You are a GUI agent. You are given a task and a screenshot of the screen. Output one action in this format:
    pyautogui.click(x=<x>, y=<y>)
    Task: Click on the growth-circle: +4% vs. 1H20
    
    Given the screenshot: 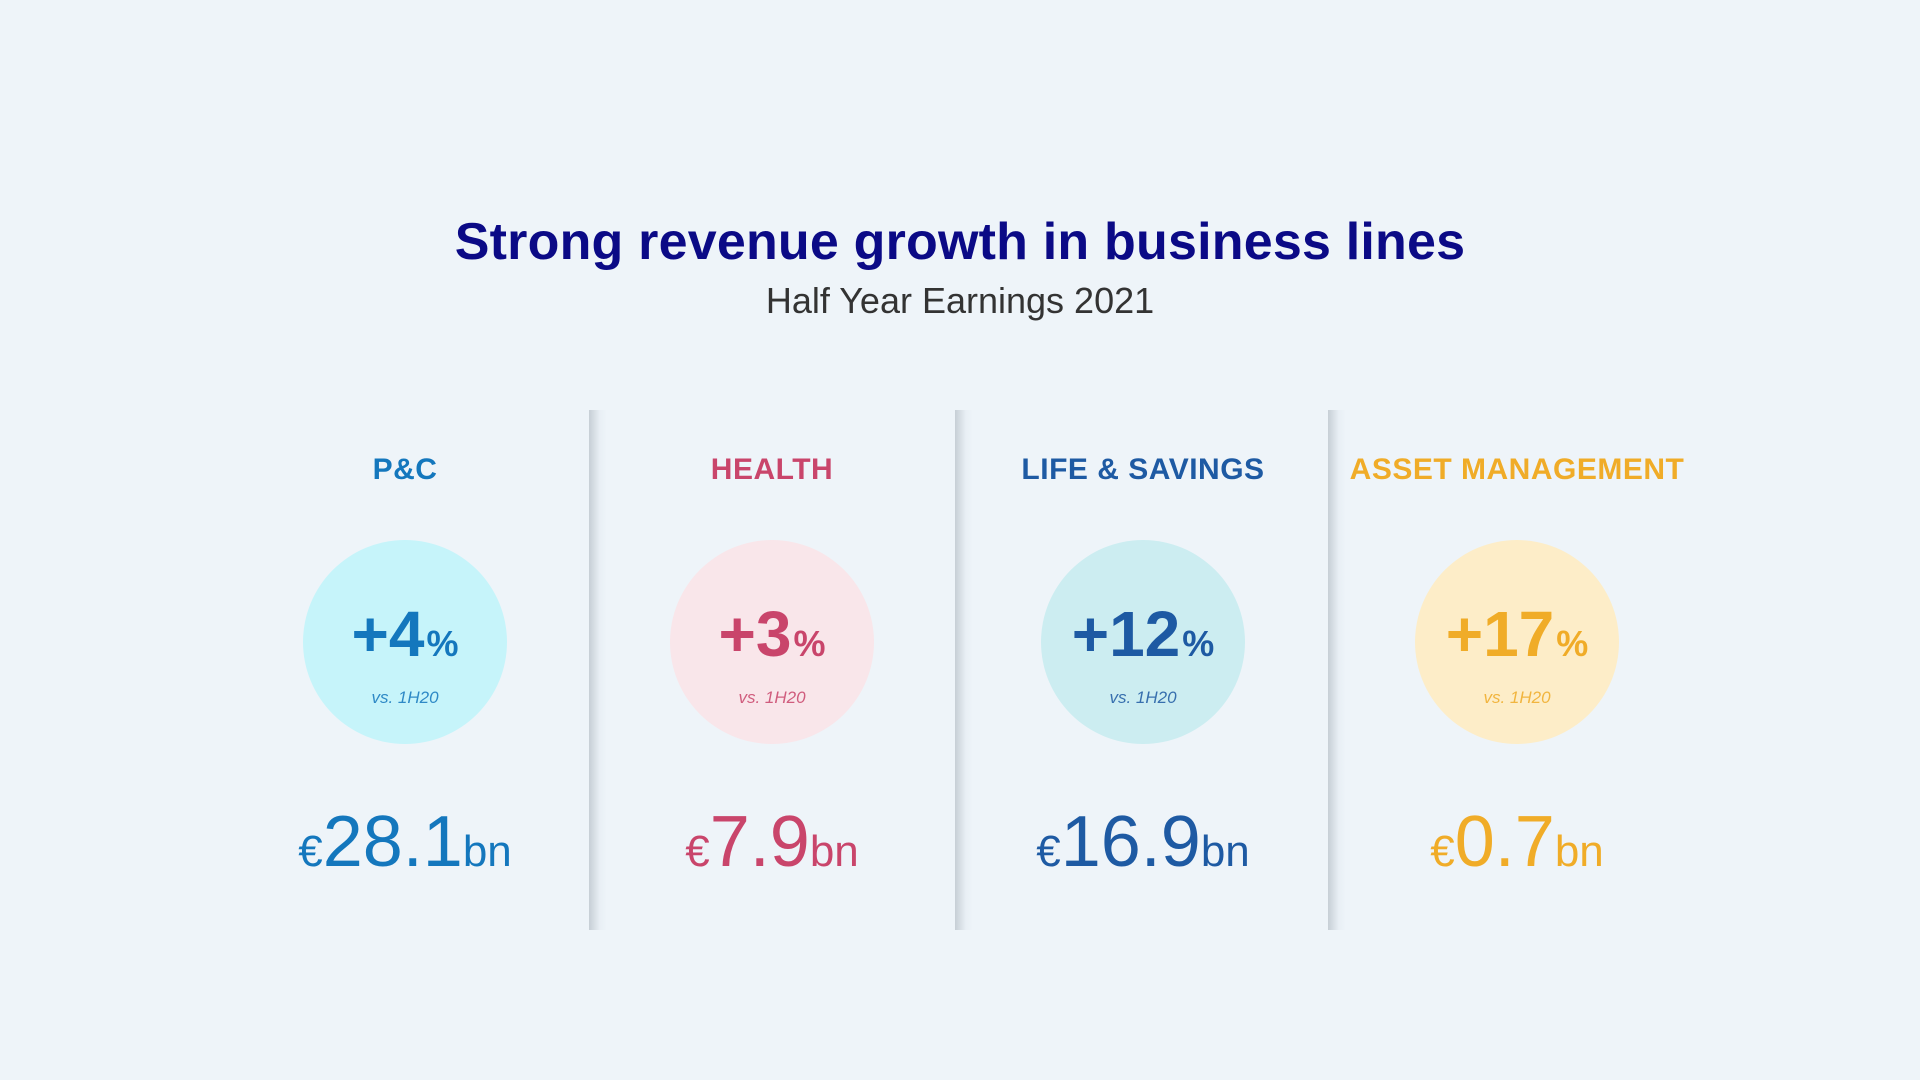 What is the action you would take?
    pyautogui.click(x=405, y=642)
    